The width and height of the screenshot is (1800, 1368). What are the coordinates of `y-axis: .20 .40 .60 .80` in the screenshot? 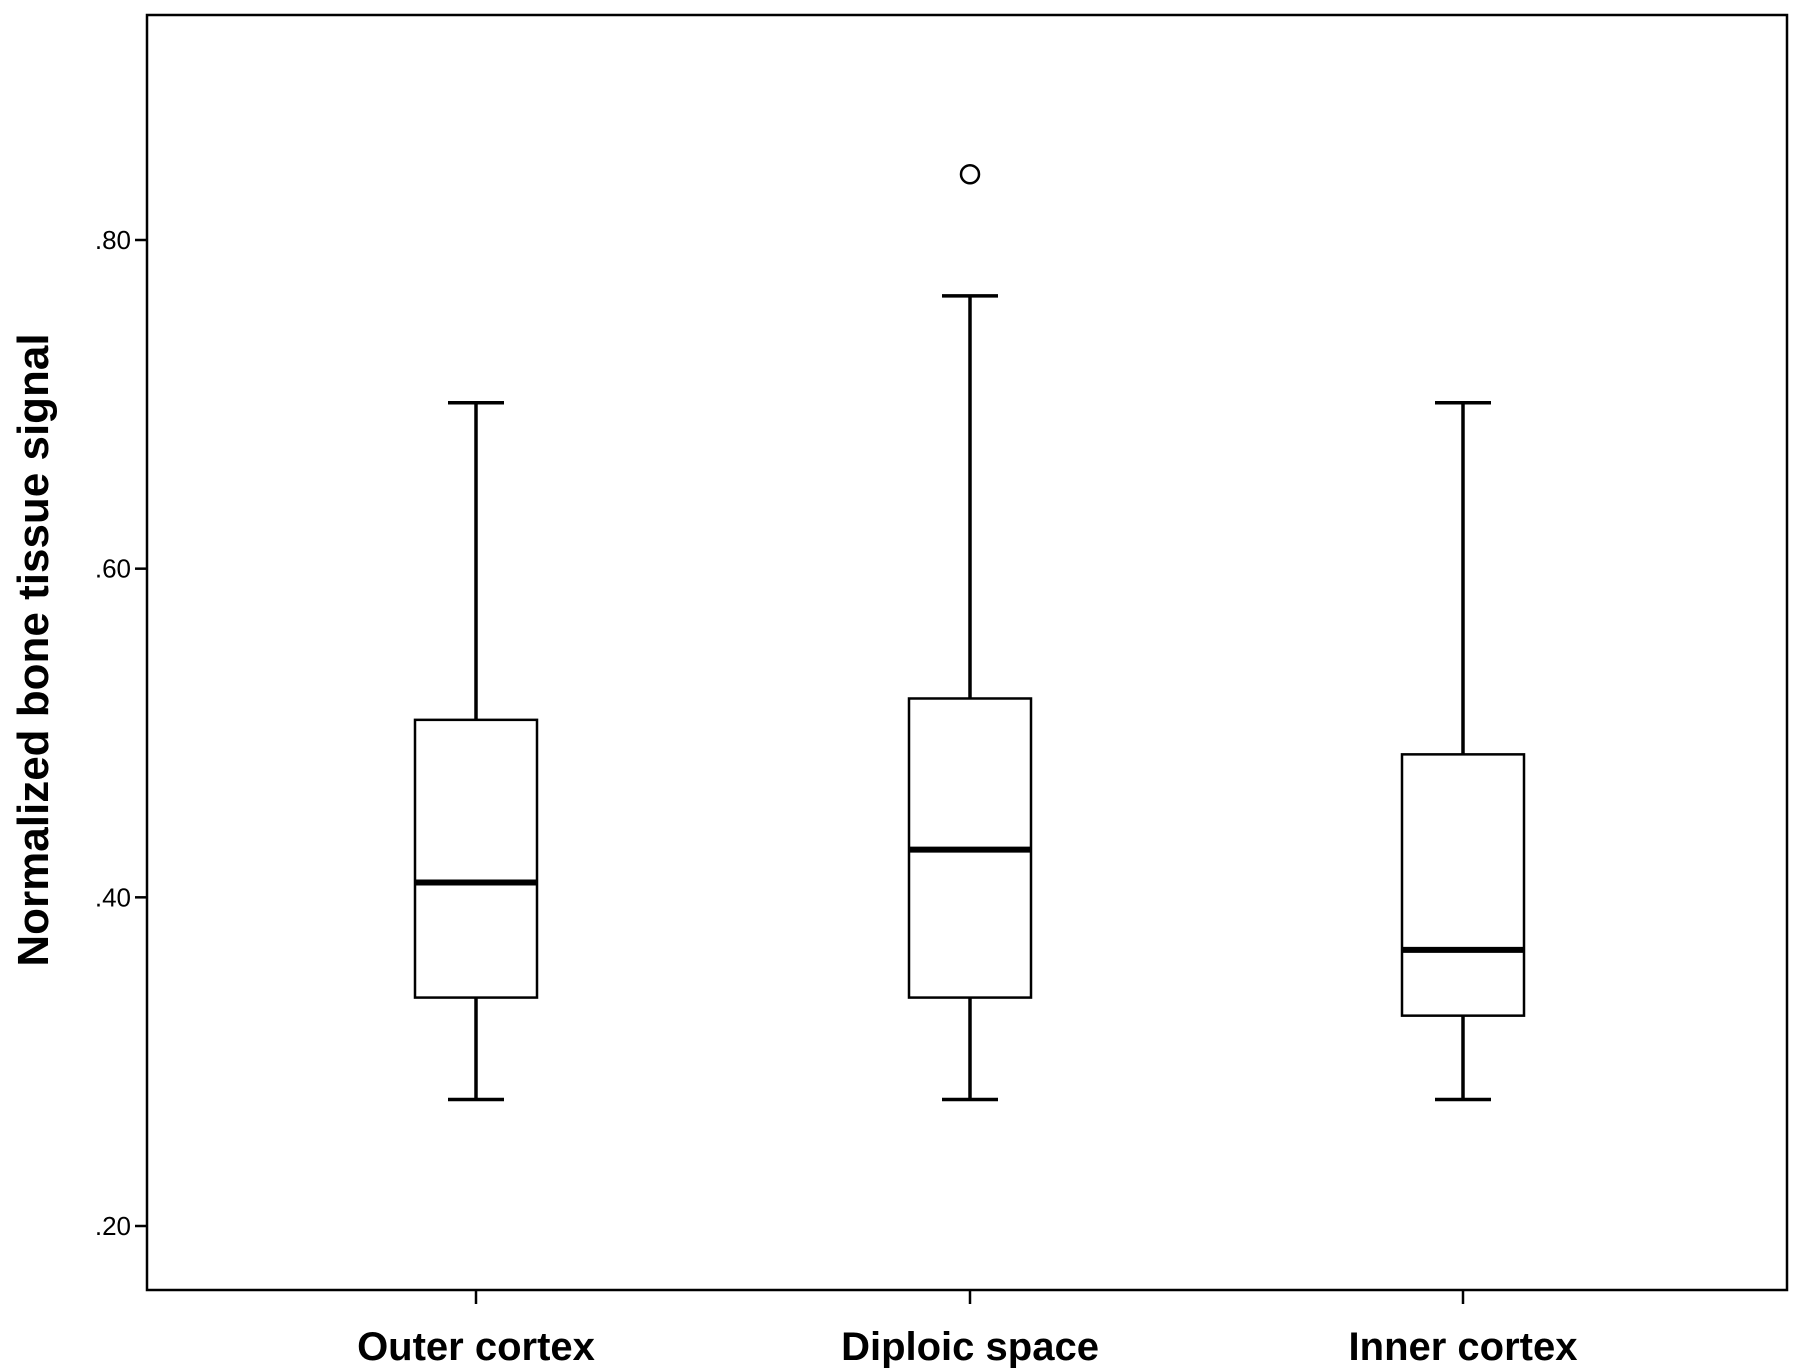 It's located at (121, 733).